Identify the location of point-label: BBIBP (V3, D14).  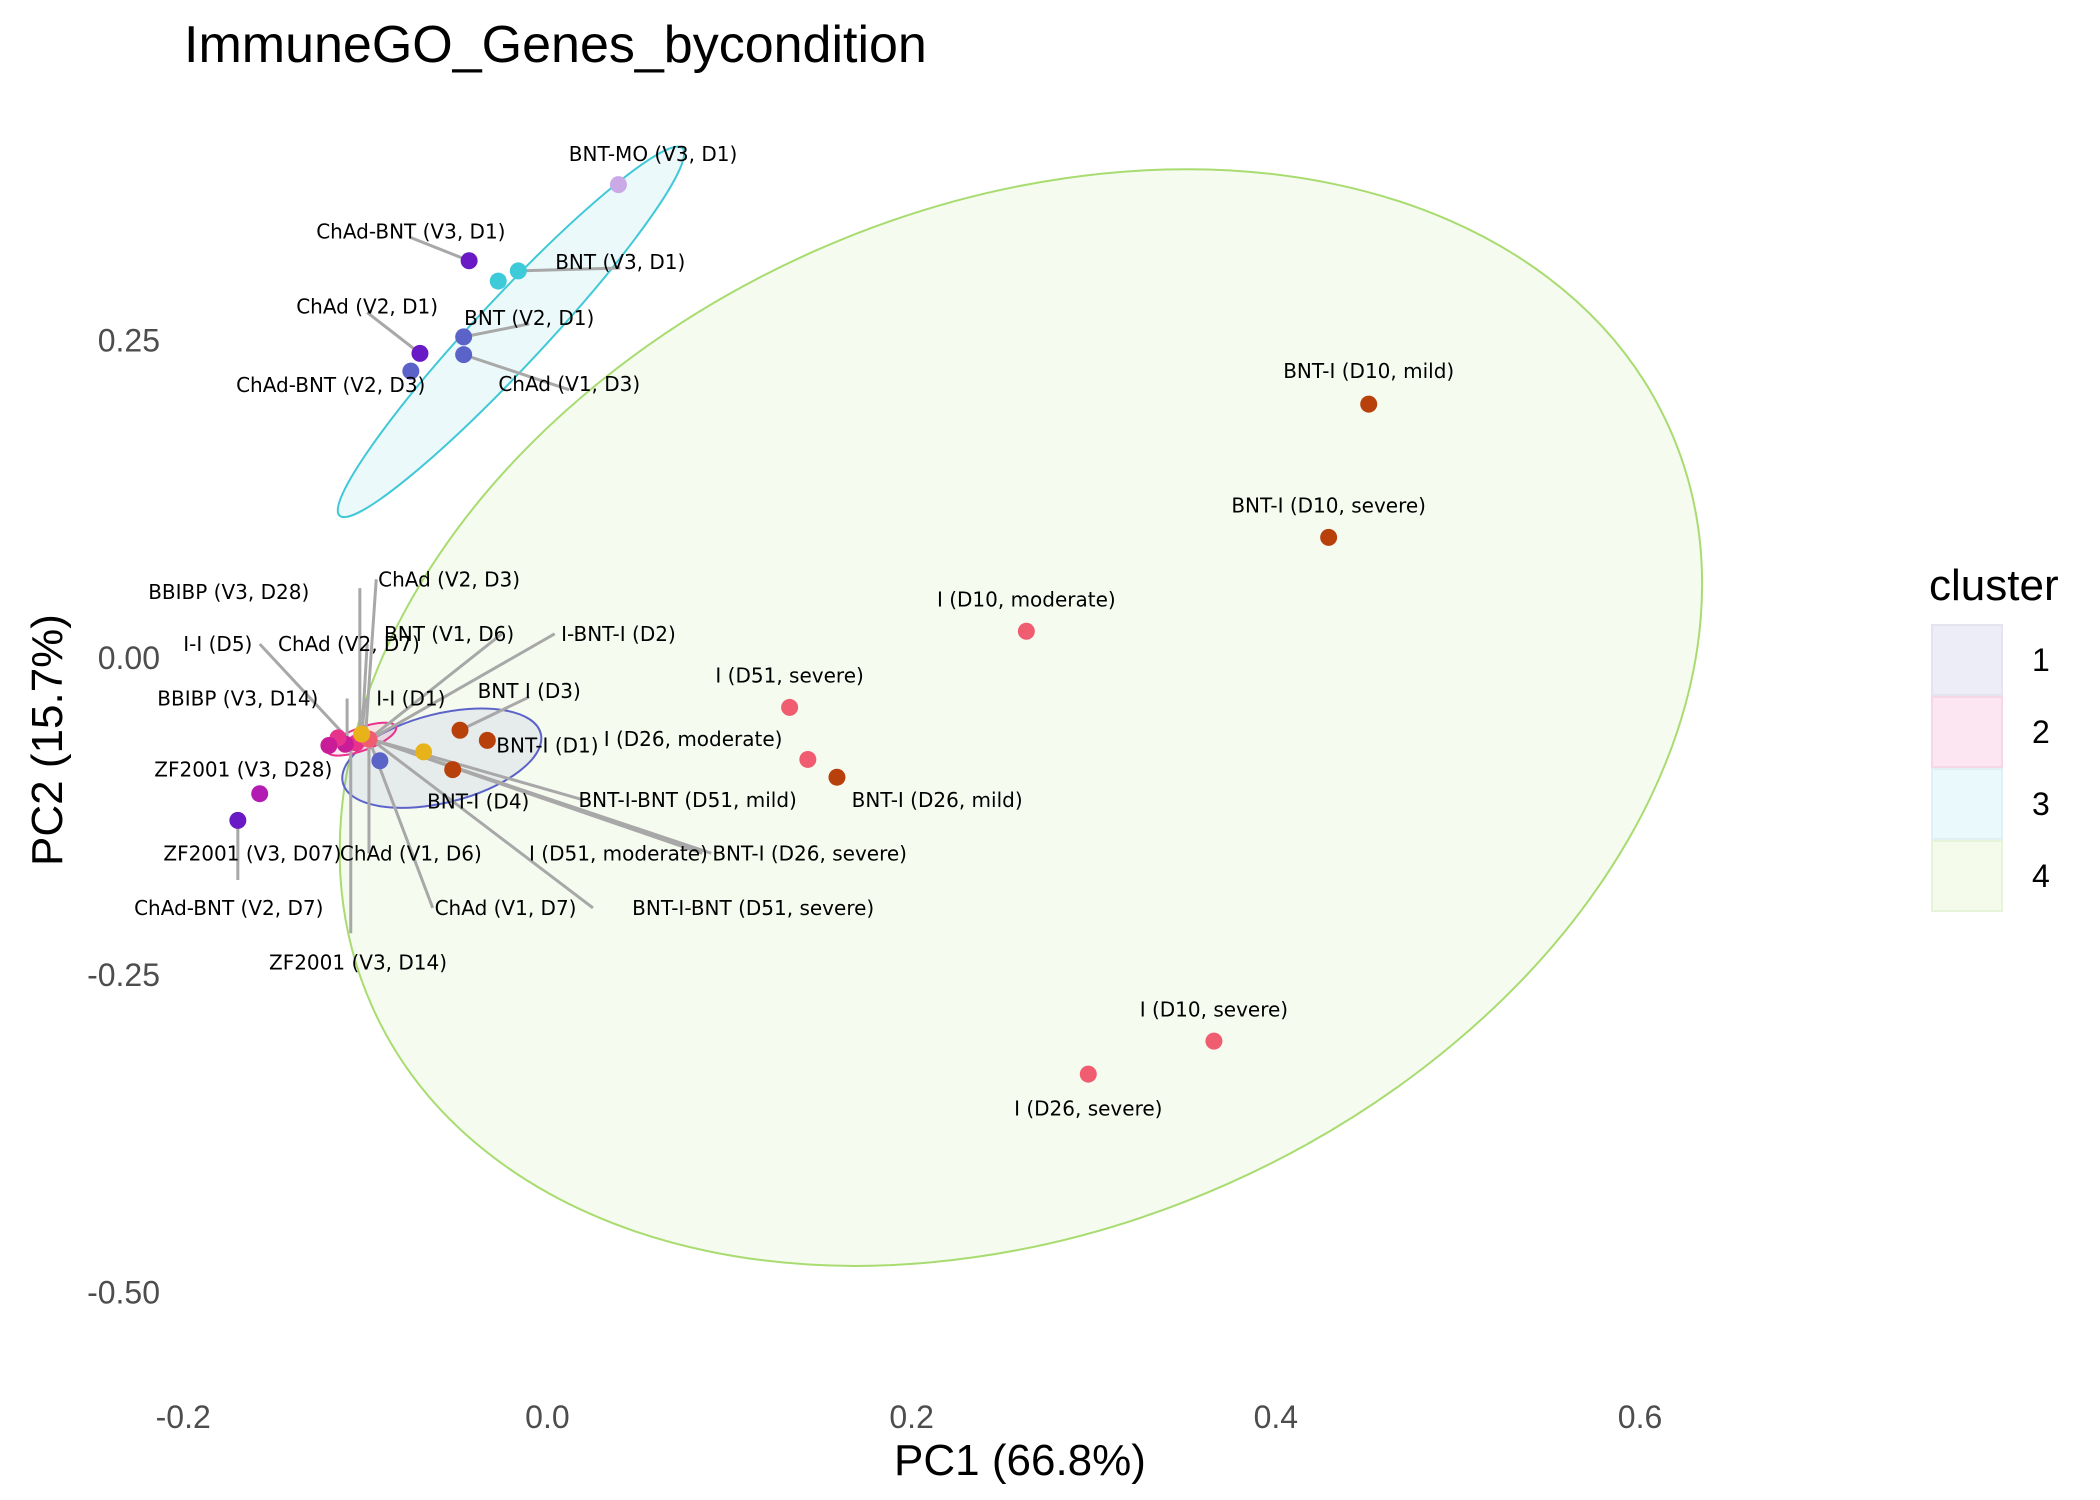
(237, 699).